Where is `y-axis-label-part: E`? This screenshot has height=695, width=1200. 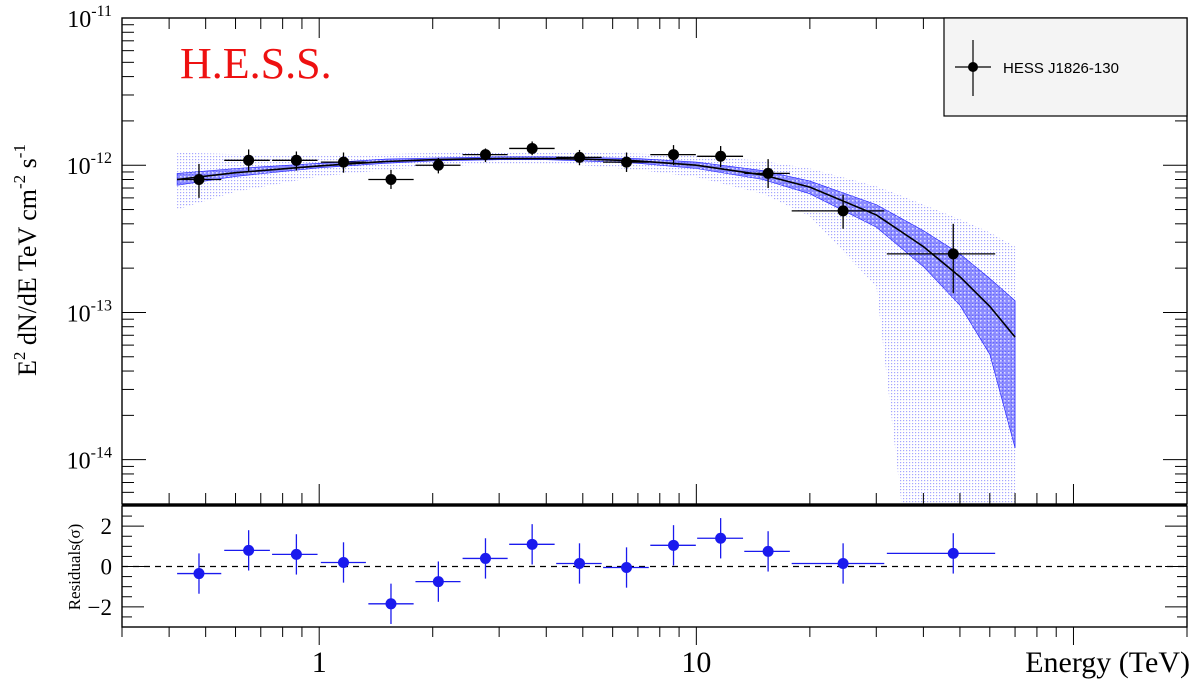 y-axis-label-part: E is located at coordinates (27, 368).